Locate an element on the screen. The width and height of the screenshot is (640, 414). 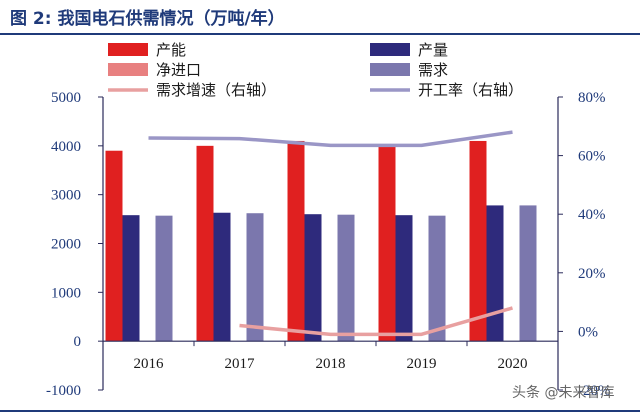
y-left-tick-label: 4000 is located at coordinates (66, 147).